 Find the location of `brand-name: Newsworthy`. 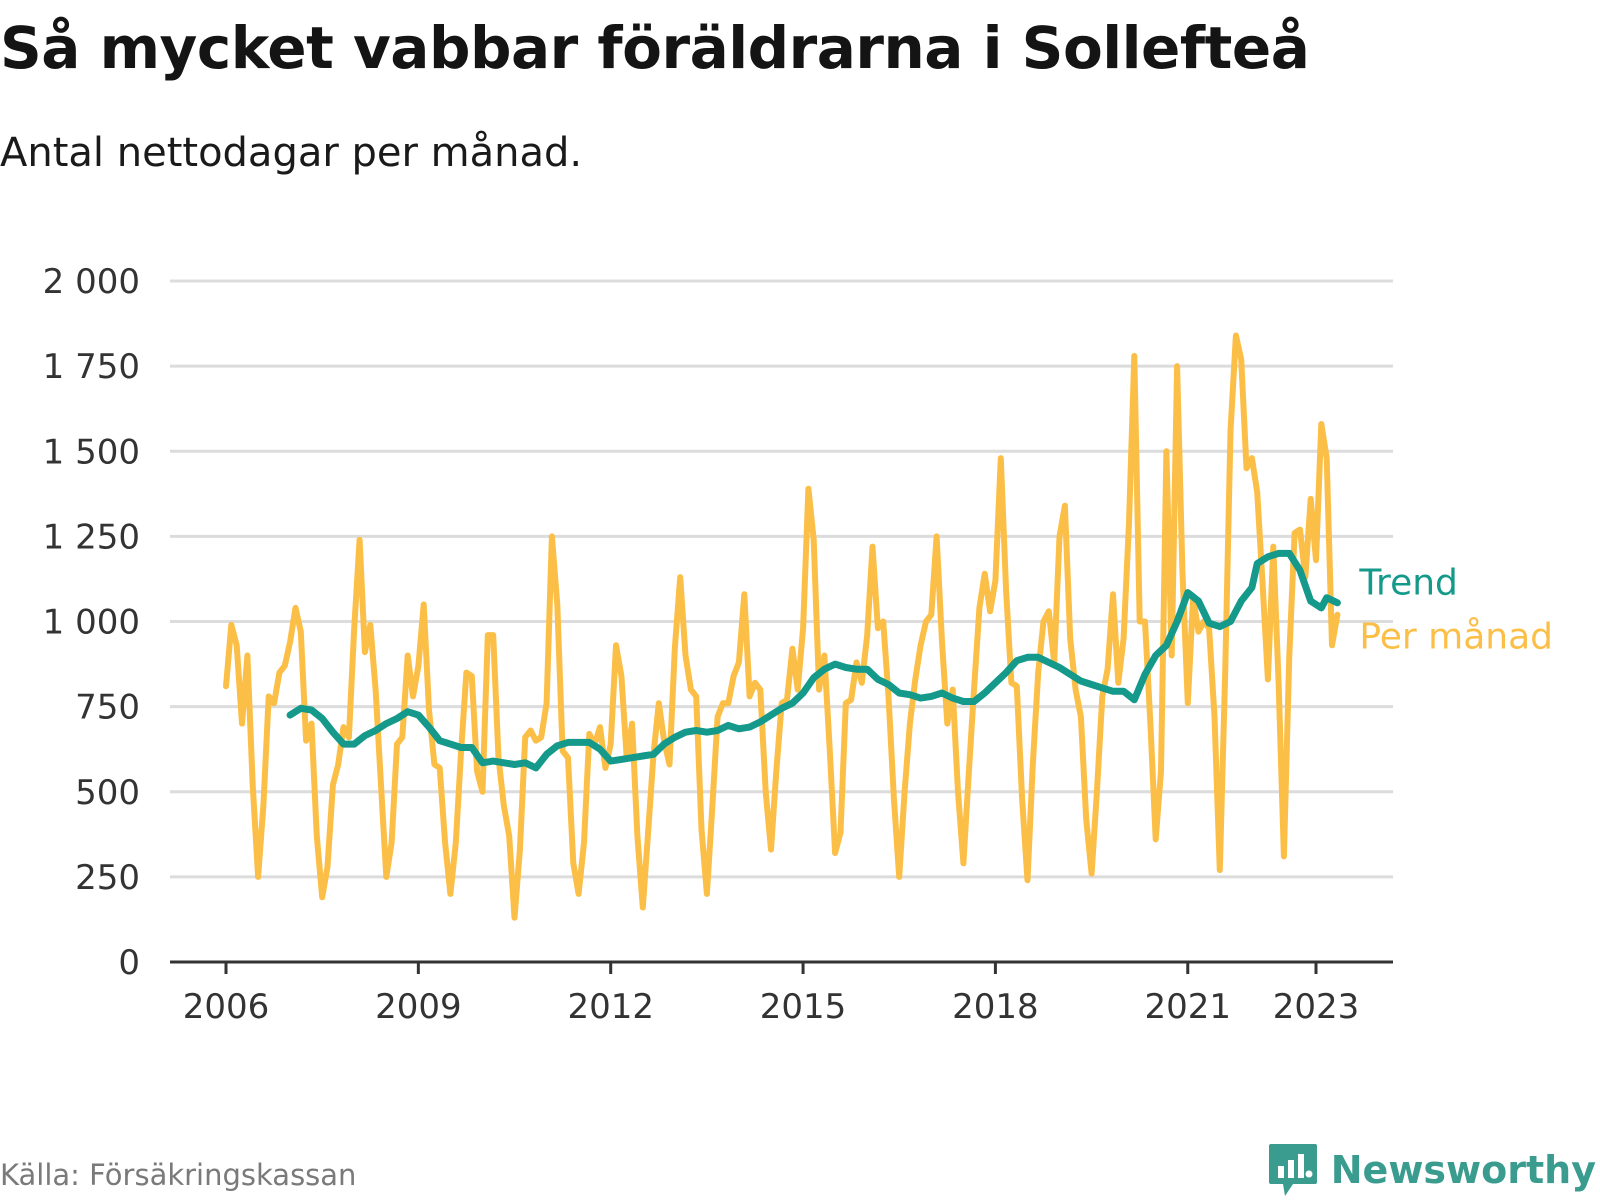

brand-name: Newsworthy is located at coordinates (1463, 1170).